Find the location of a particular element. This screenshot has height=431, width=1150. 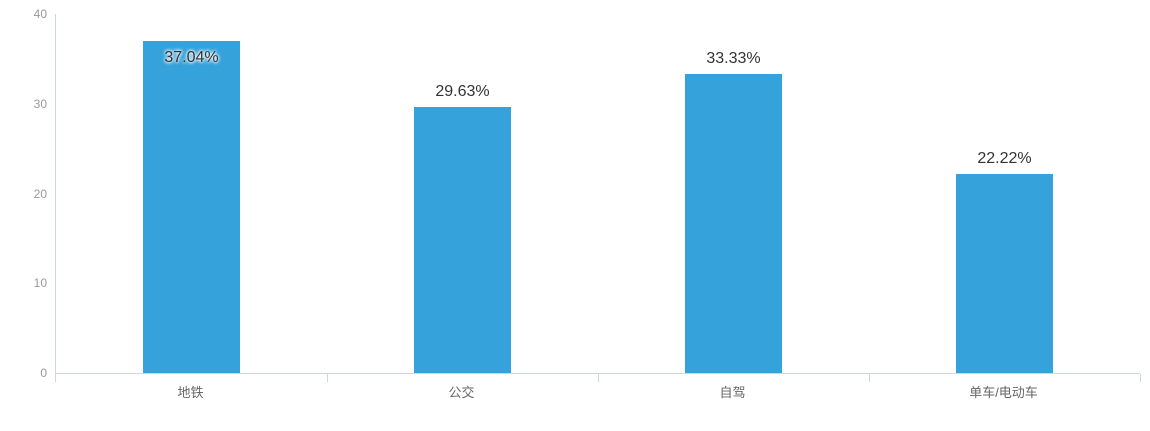

bar-value-label: 29.63% is located at coordinates (462, 92).